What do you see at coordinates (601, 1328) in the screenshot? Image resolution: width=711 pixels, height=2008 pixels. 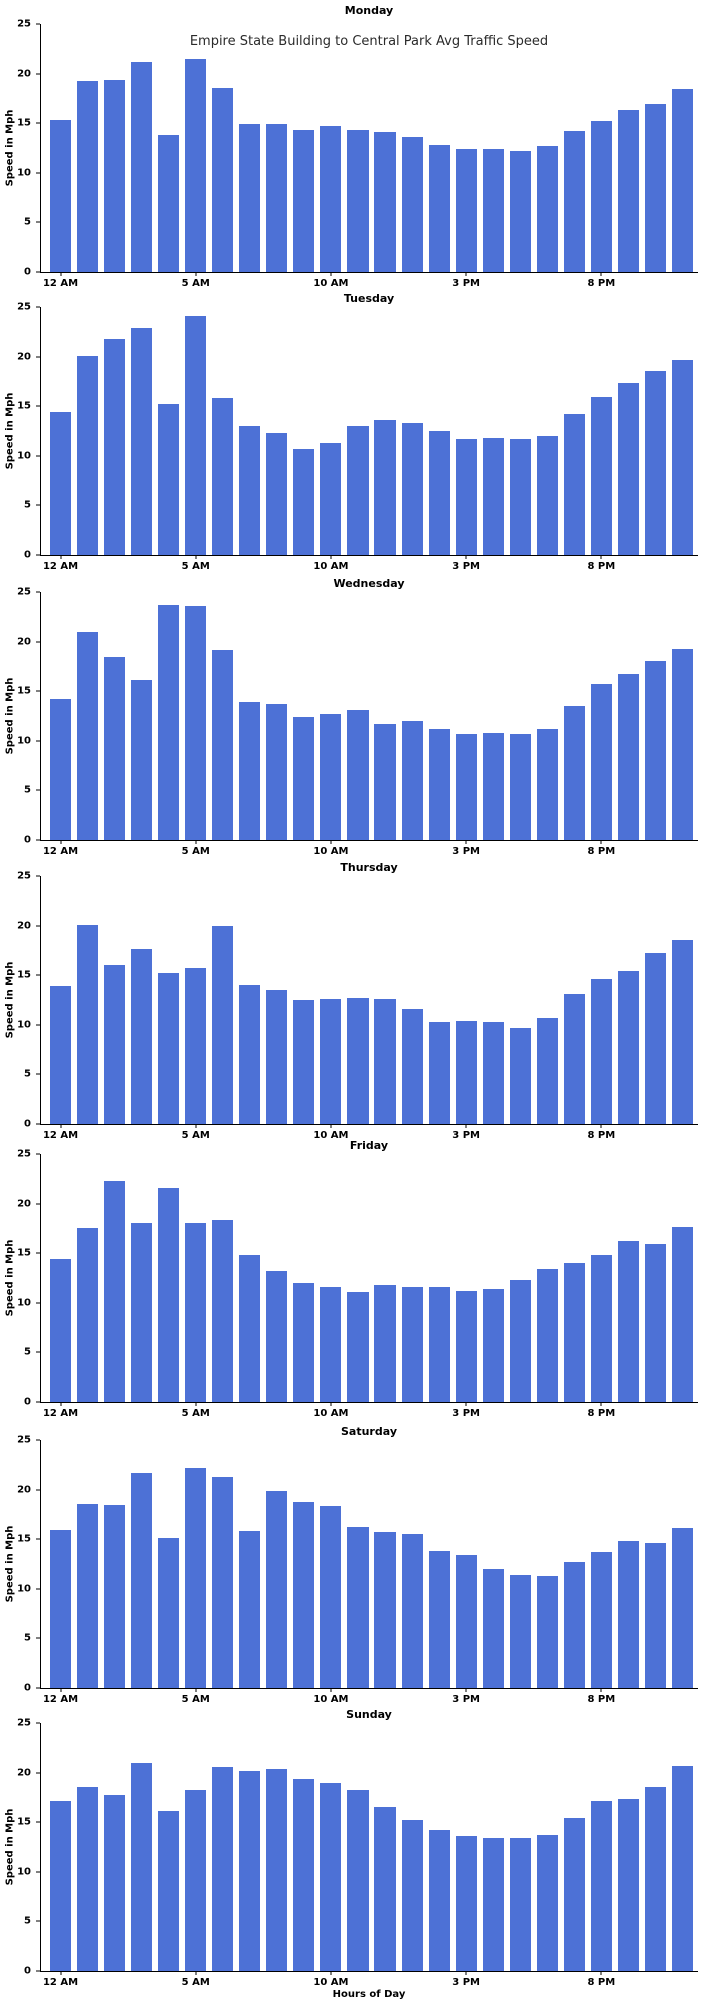 I see `bar-friday-h20` at bounding box center [601, 1328].